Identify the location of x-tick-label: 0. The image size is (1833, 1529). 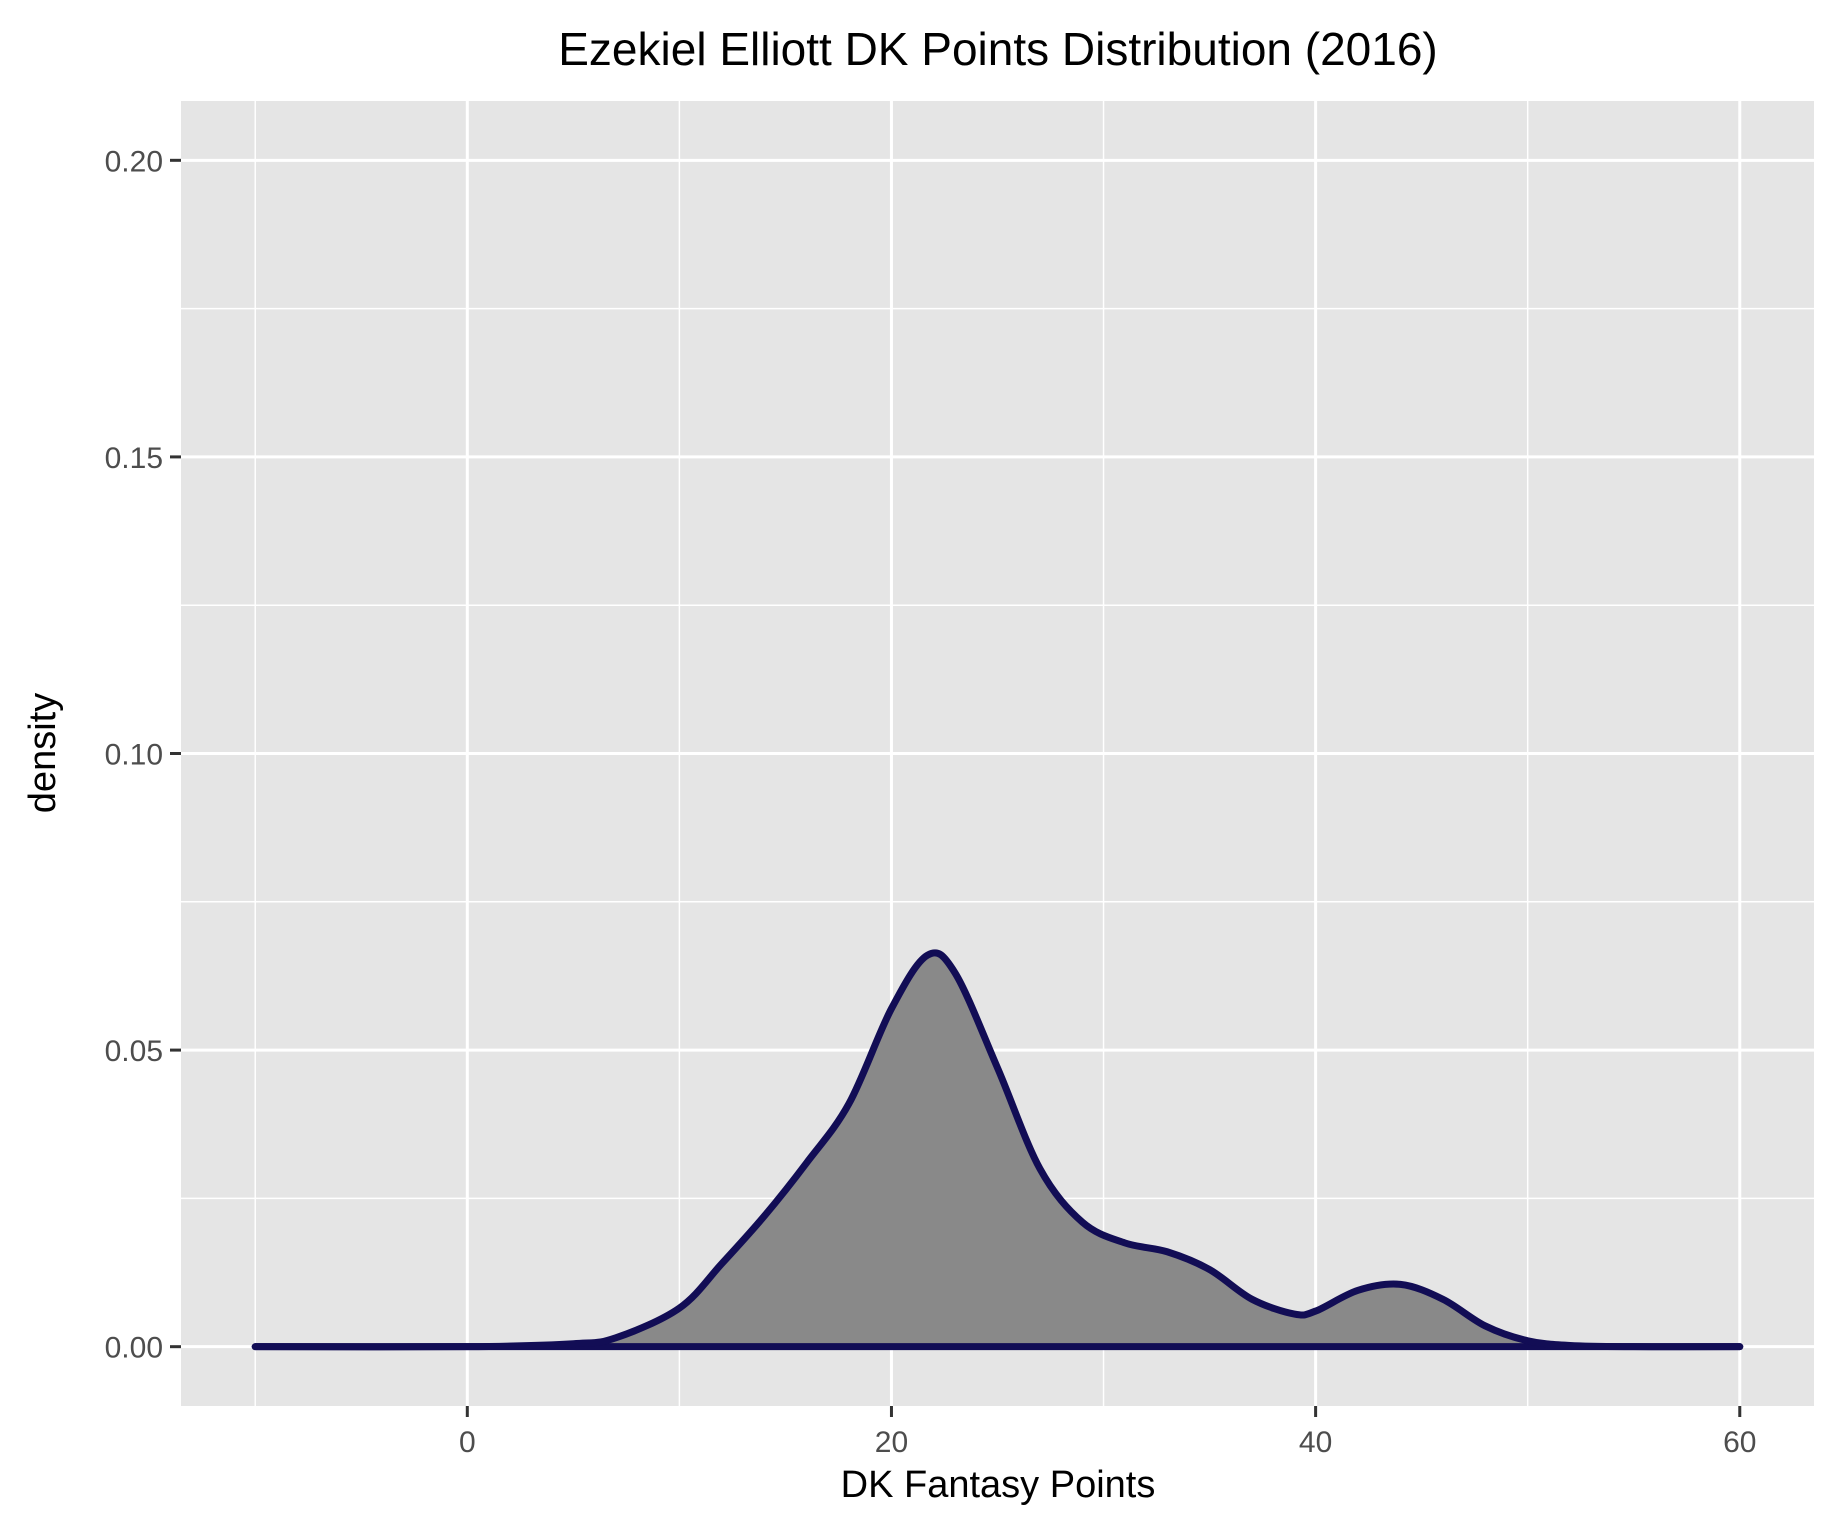
(467, 1442).